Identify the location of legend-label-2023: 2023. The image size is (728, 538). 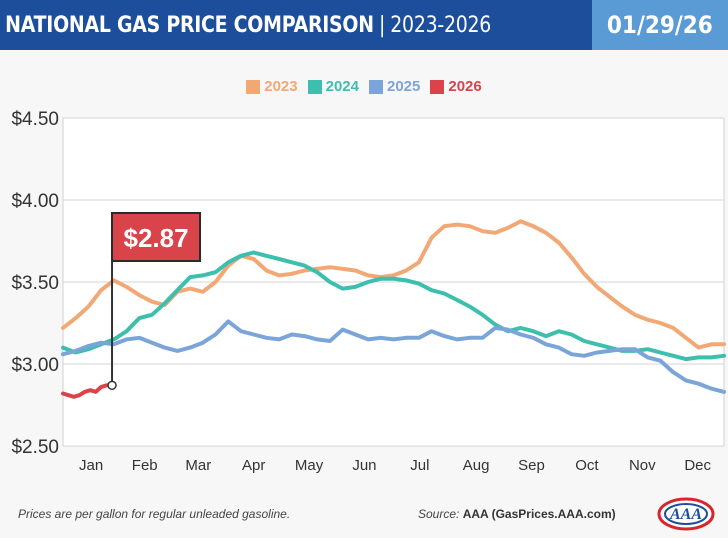
(281, 86).